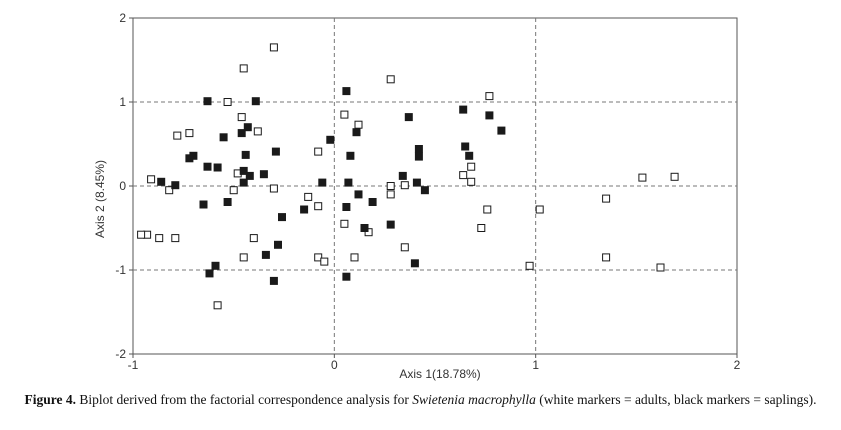 This screenshot has height=430, width=841. What do you see at coordinates (100, 199) in the screenshot?
I see `y-axis-label: Axis 2 (8.45%)` at bounding box center [100, 199].